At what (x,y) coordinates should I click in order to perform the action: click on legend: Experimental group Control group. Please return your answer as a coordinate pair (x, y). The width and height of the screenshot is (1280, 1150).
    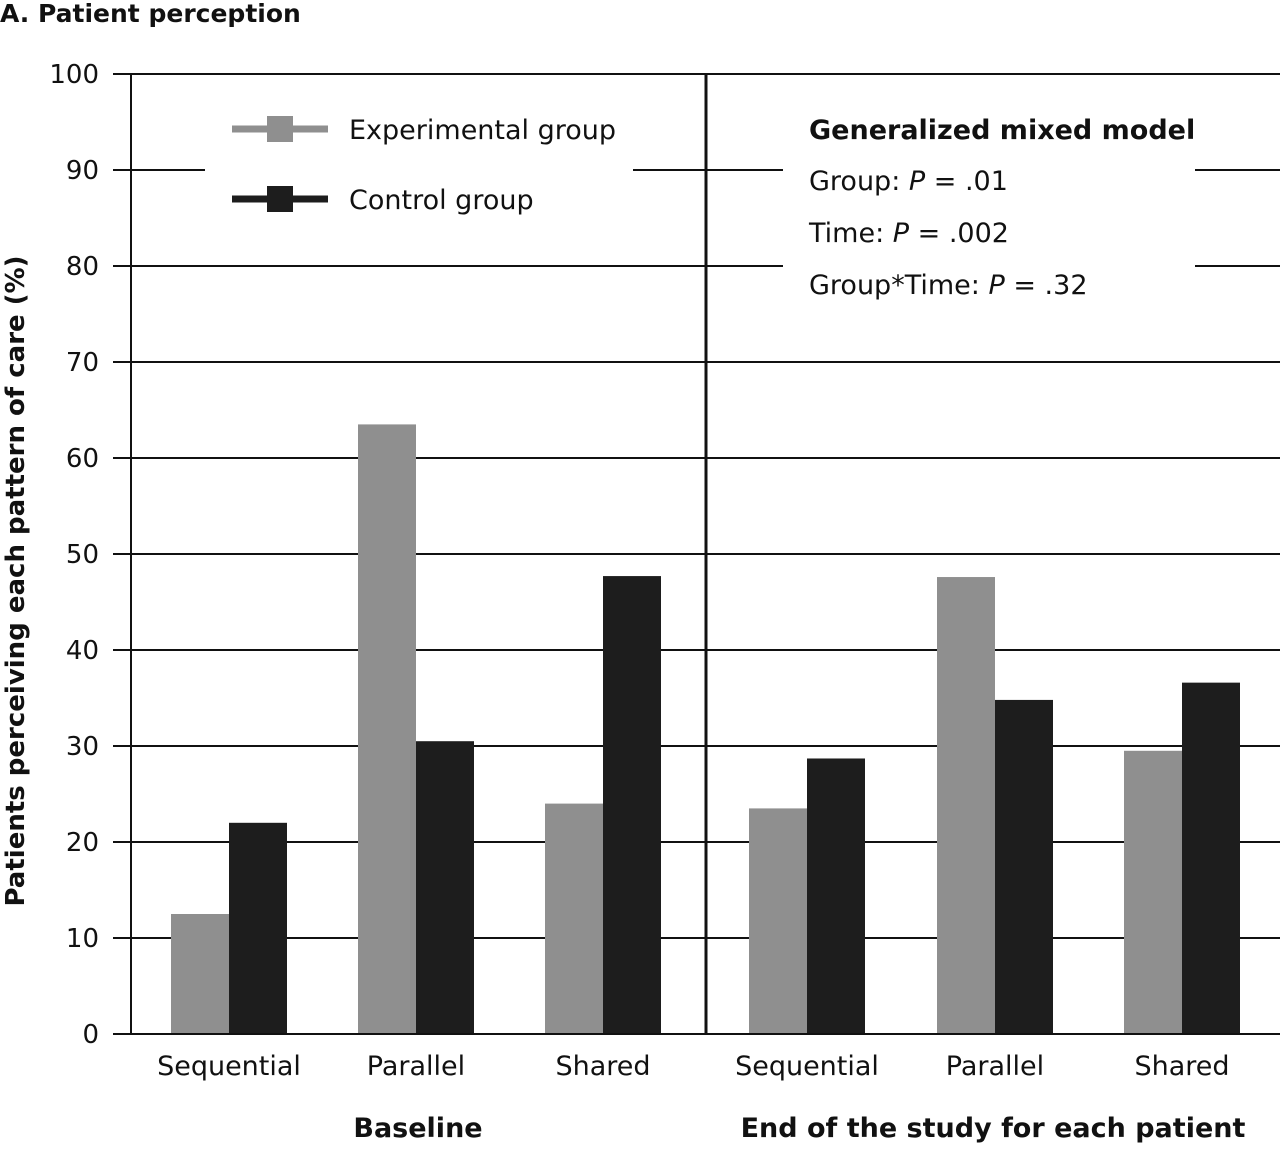
    Looking at the image, I should click on (419, 172).